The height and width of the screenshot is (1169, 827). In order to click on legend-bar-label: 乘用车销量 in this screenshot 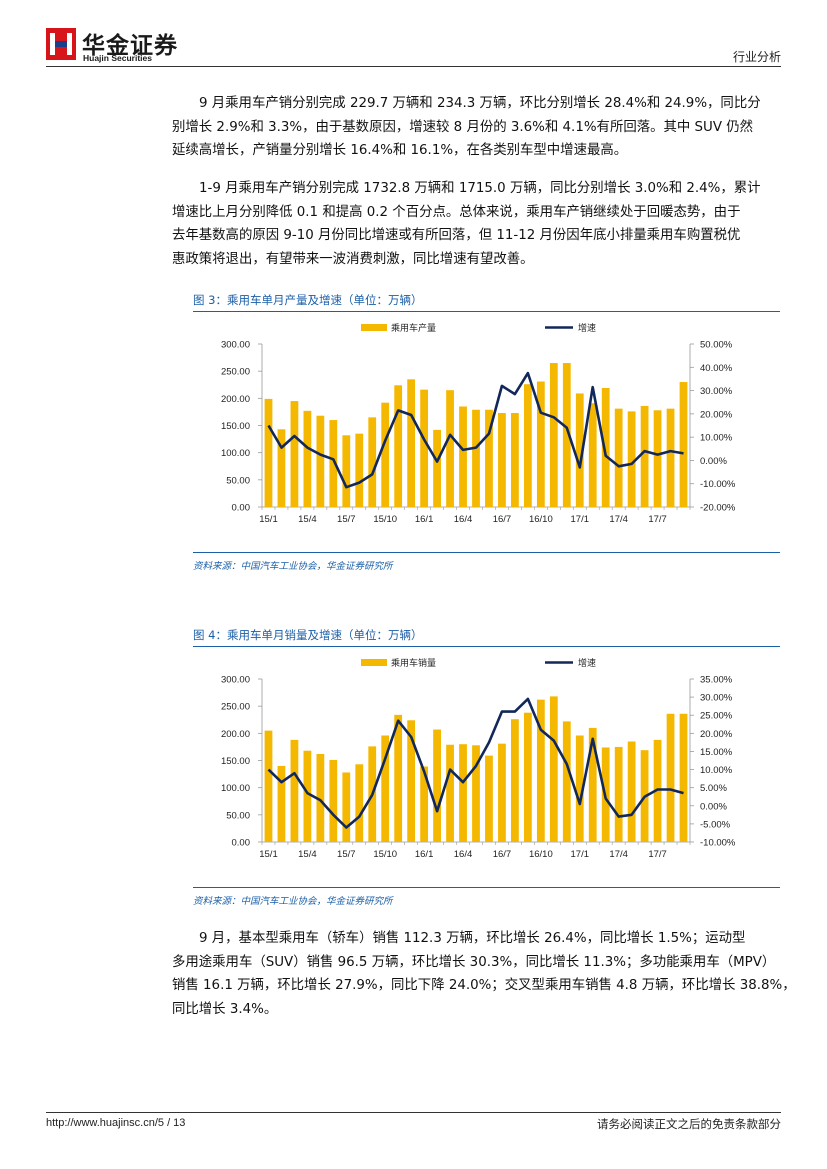, I will do `click(413, 662)`.